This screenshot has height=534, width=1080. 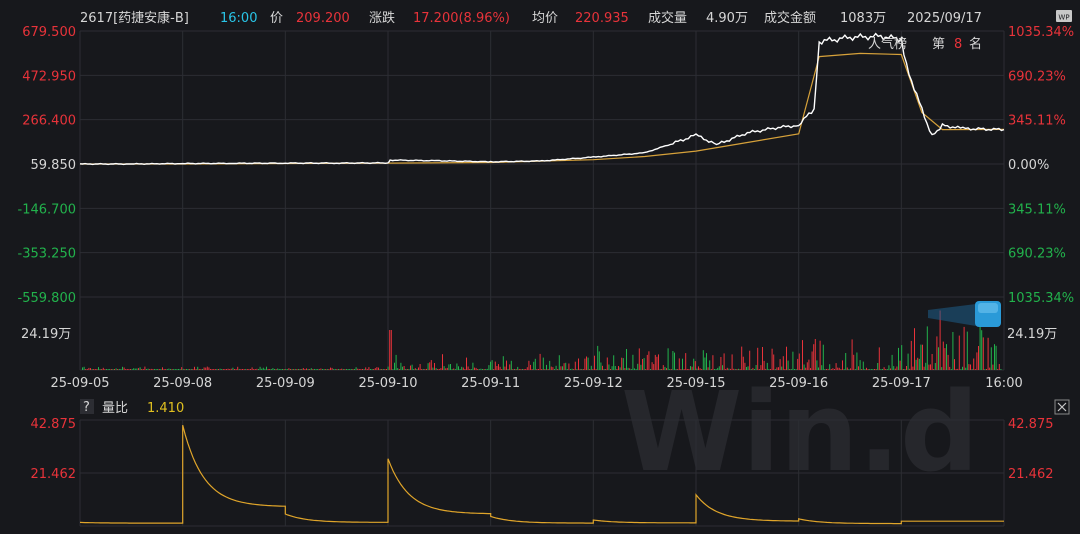 I want to click on help-icon-bg, so click(x=87, y=406).